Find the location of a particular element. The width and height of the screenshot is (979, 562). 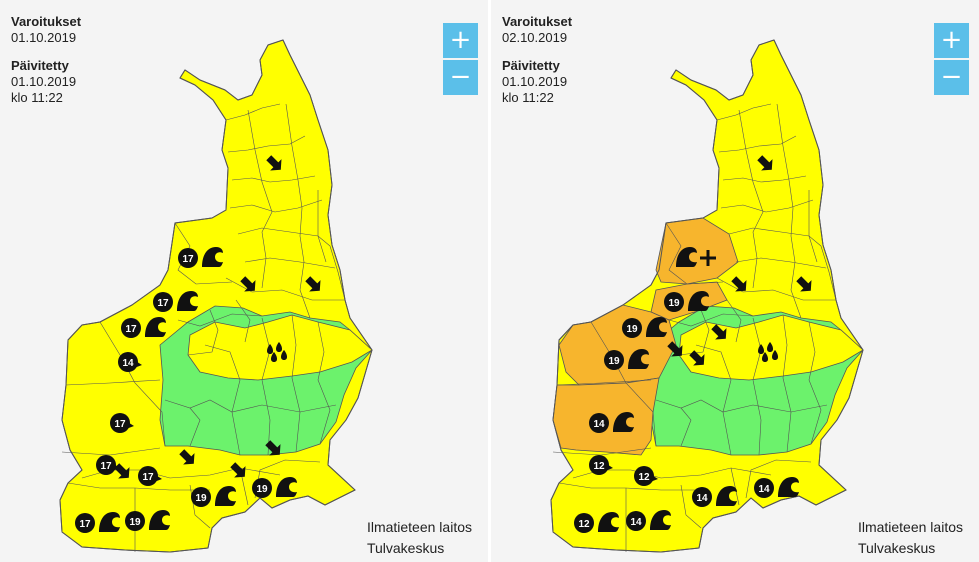

wind-warning-icon: 14 is located at coordinates (130, 362).